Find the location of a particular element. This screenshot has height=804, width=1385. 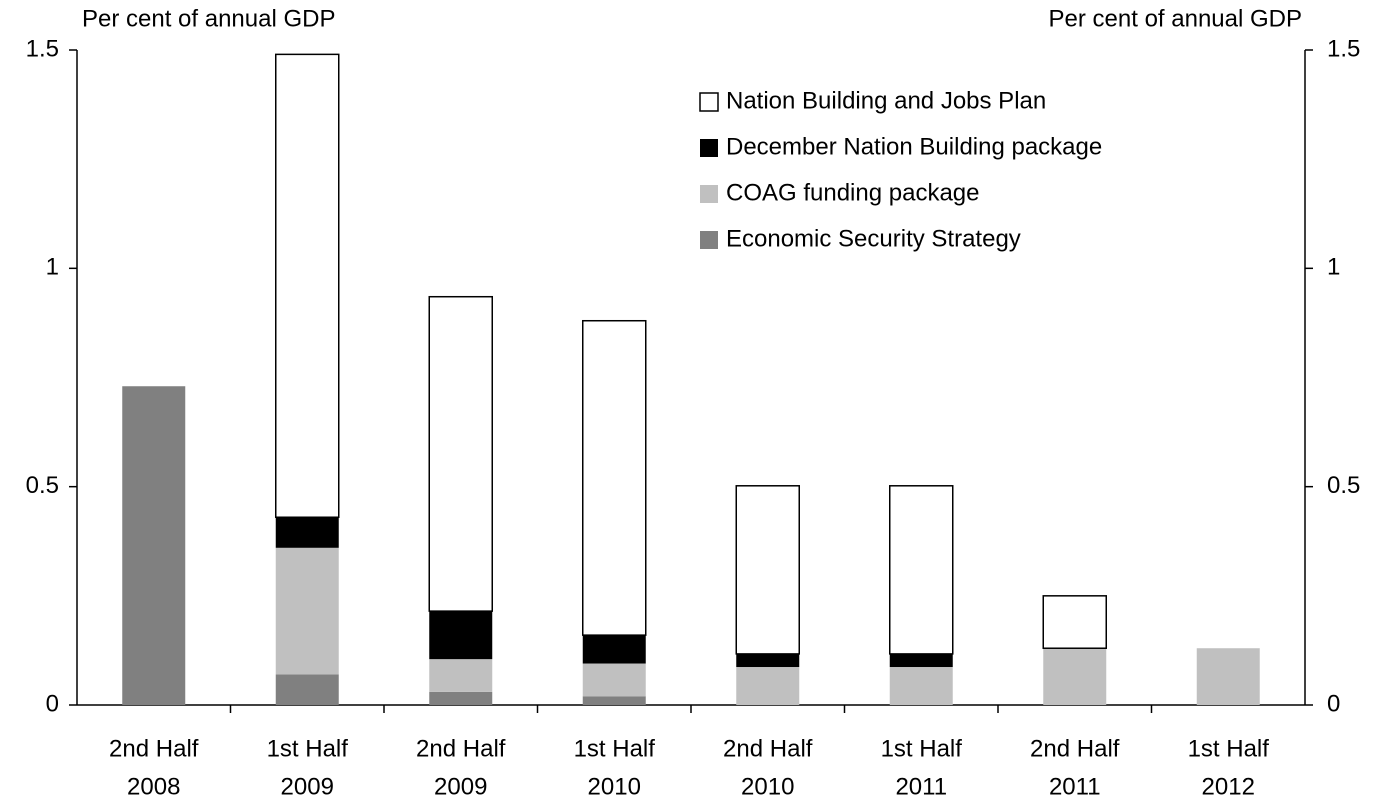

y2-tick-label: 0 is located at coordinates (1333, 703).